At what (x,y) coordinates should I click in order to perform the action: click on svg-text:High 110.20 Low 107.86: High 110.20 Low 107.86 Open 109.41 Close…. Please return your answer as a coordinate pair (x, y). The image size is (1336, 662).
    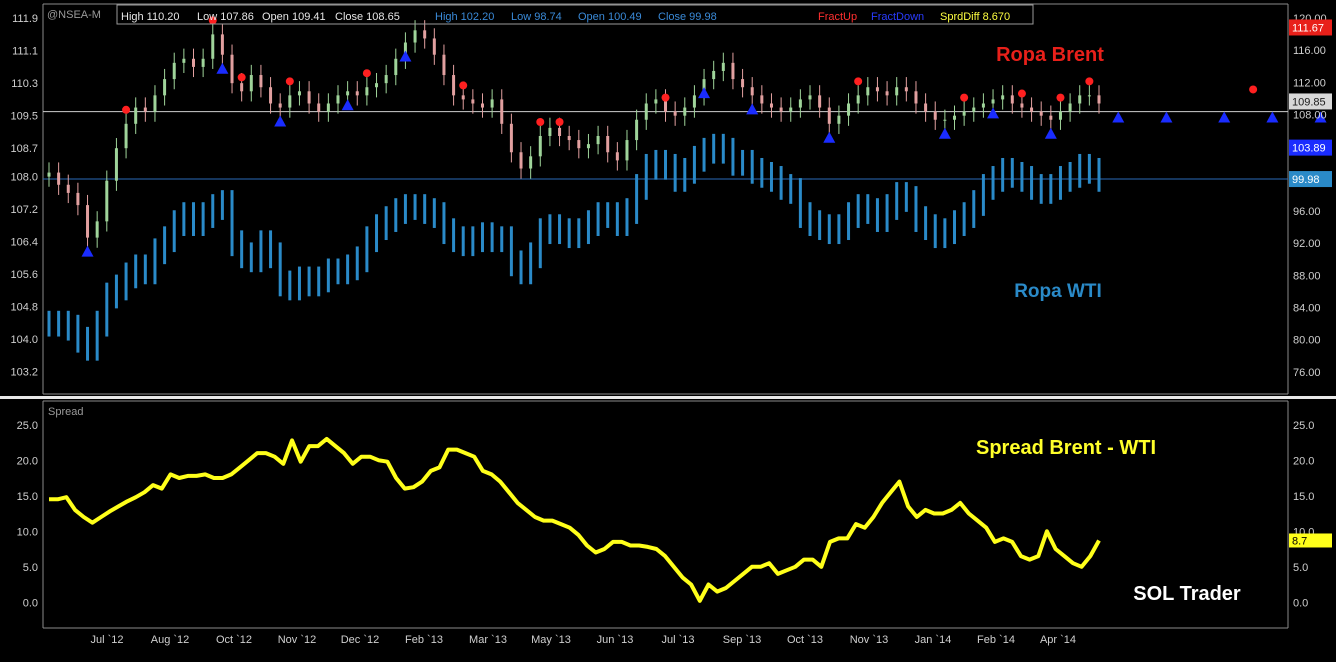
    Looking at the image, I should click on (565, 17).